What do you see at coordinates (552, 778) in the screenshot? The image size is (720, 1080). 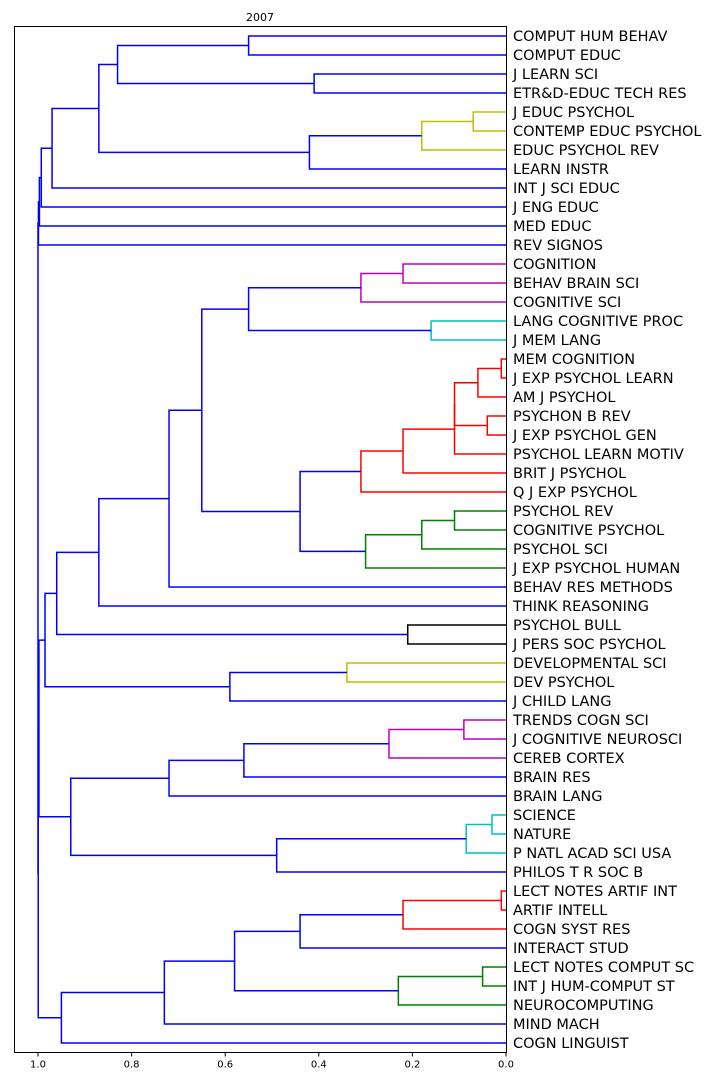 I see `leaf-label: BRAIN RES` at bounding box center [552, 778].